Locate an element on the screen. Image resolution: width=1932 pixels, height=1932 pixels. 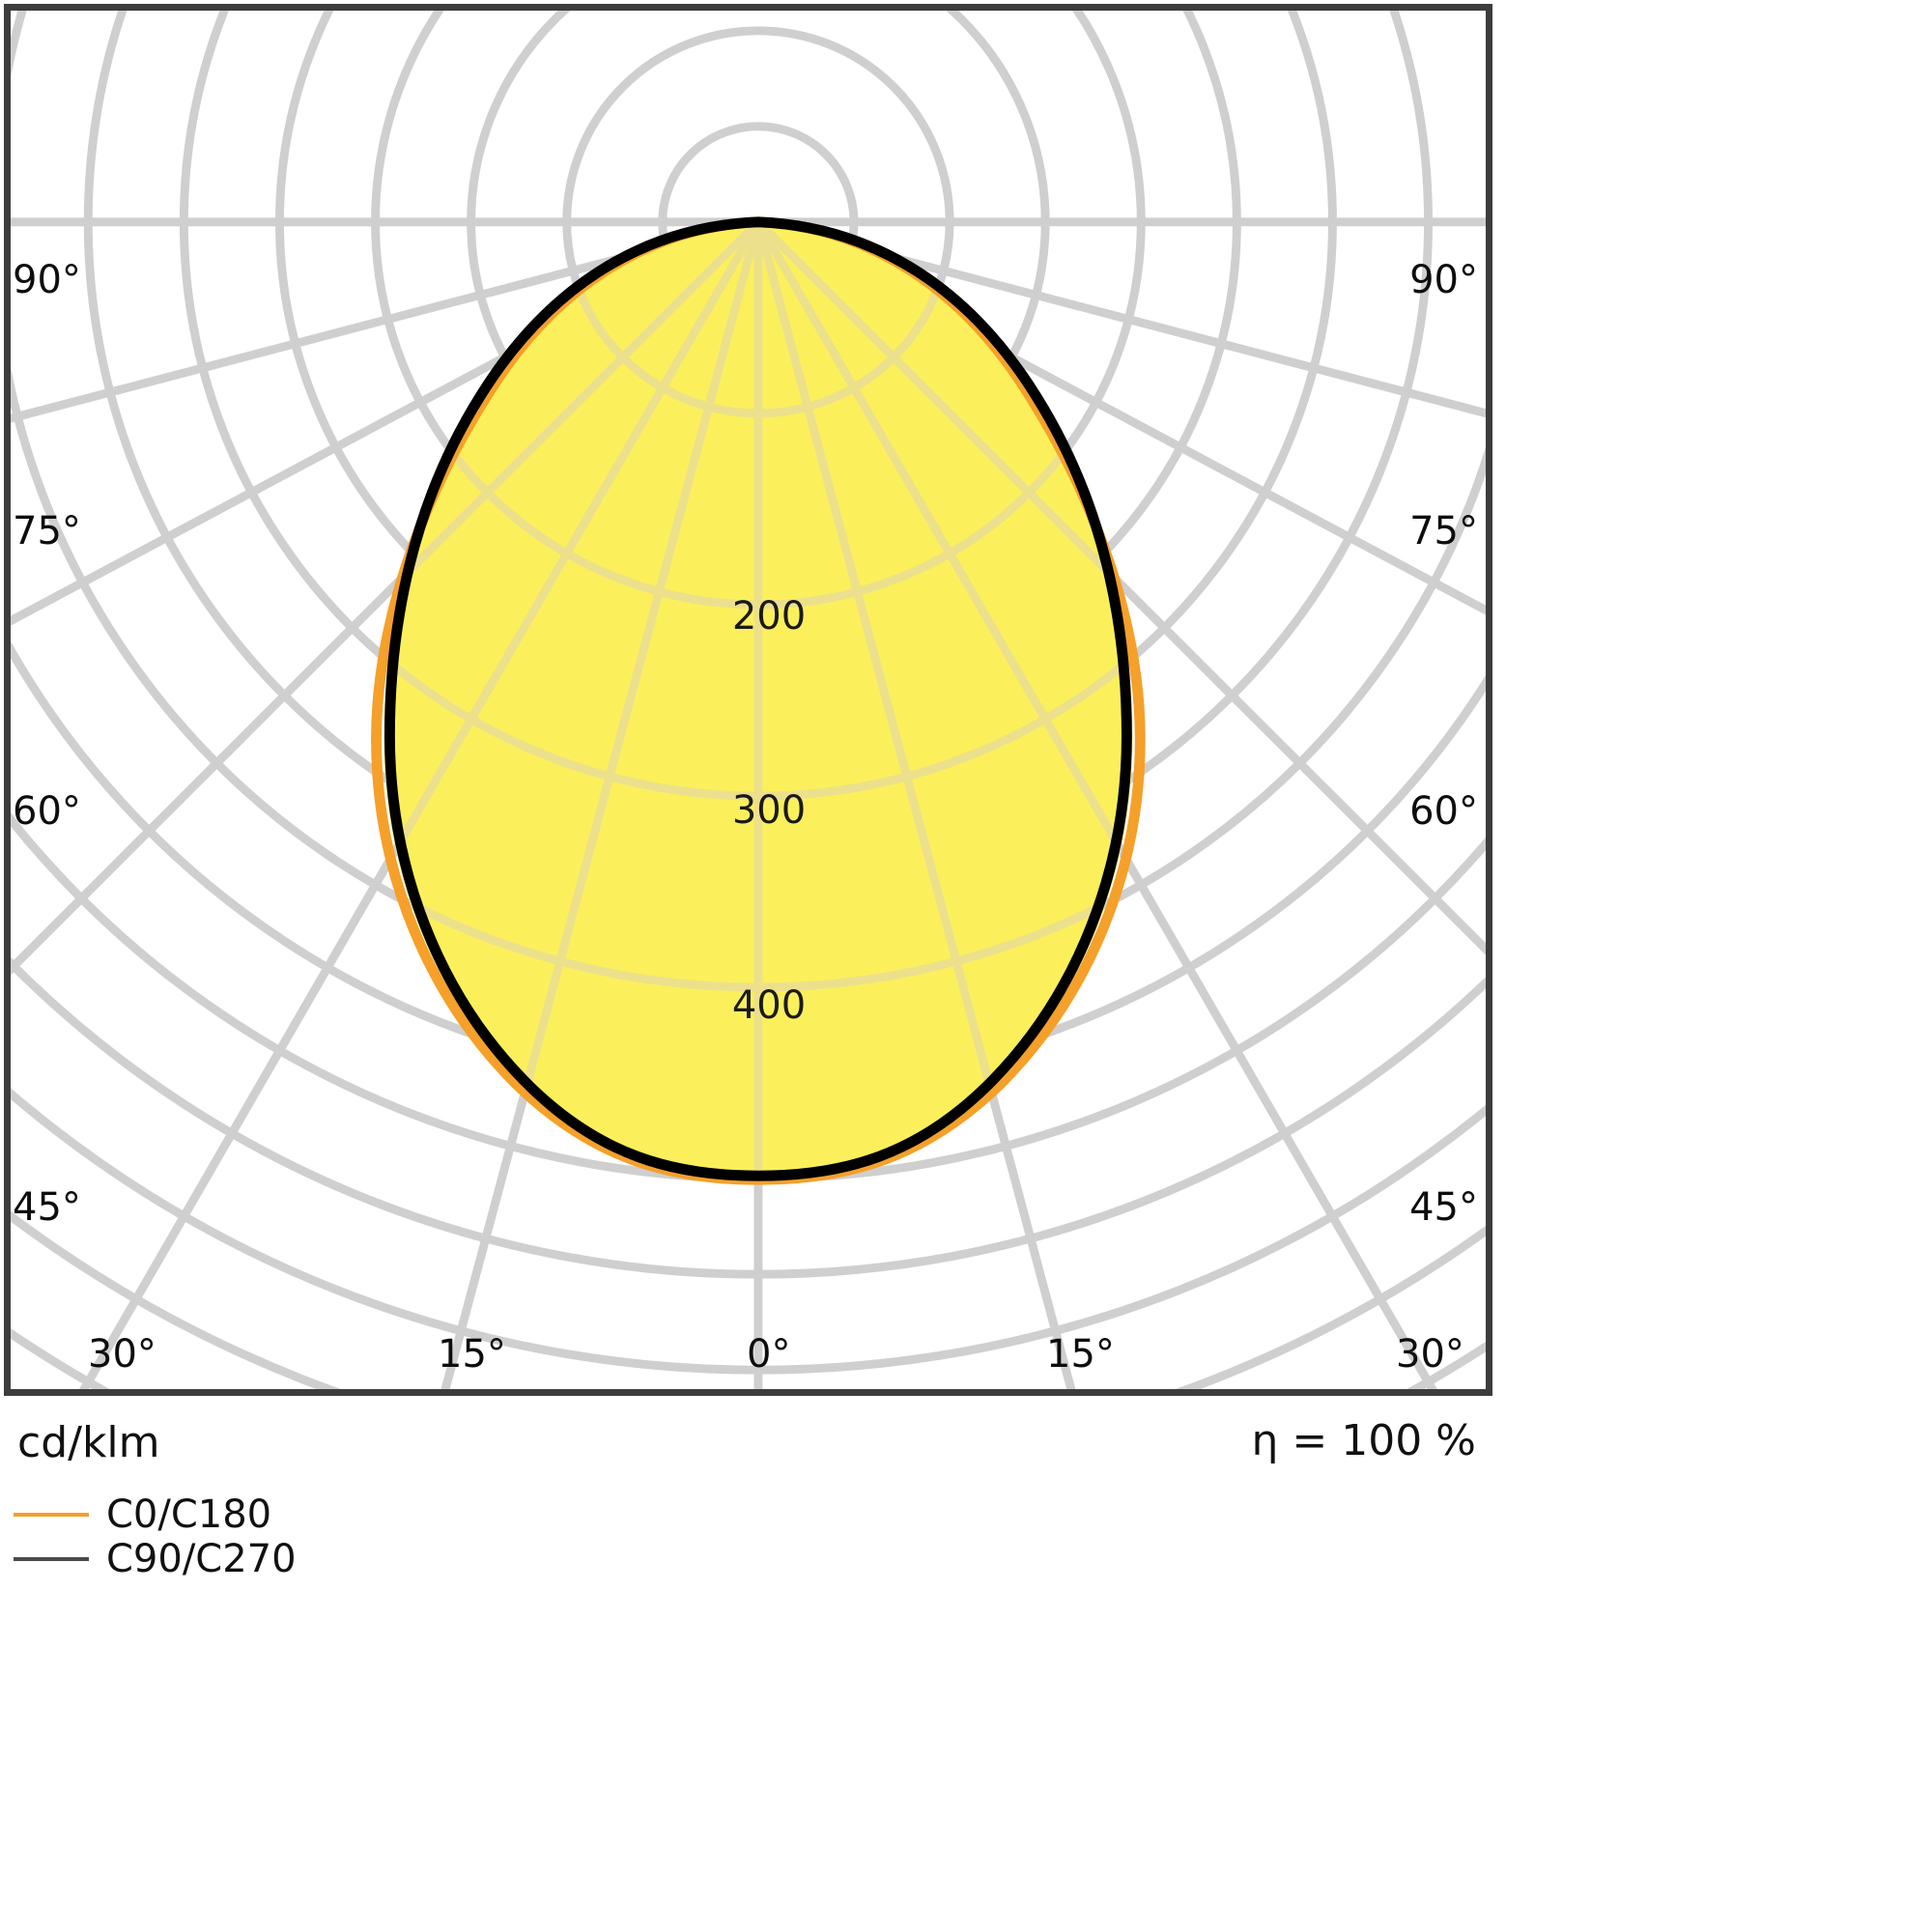
radial-unit-label: cd/klm is located at coordinates (88, 1442).